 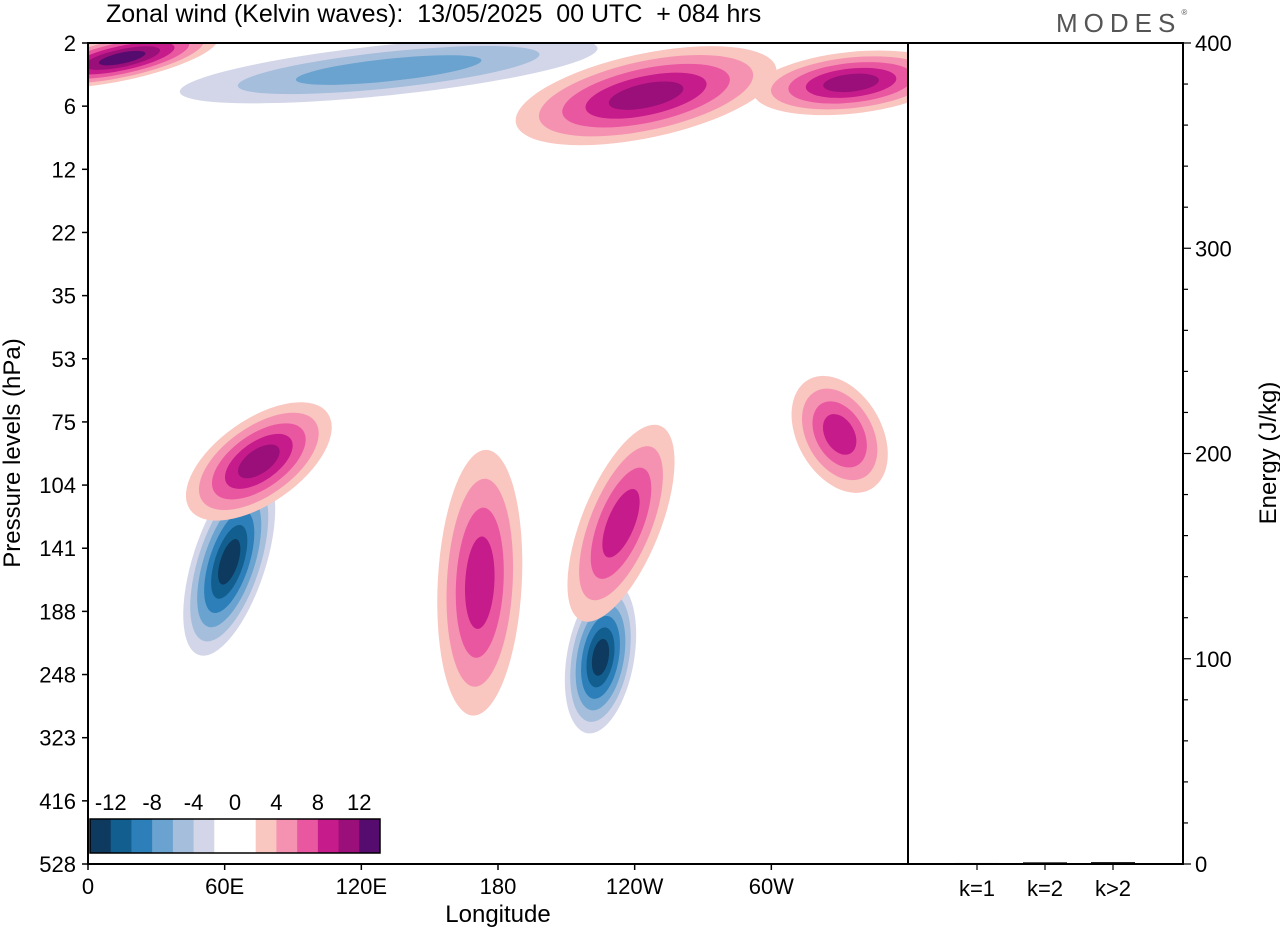 What do you see at coordinates (1119, 23) in the screenshot?
I see `brand-text: MODES` at bounding box center [1119, 23].